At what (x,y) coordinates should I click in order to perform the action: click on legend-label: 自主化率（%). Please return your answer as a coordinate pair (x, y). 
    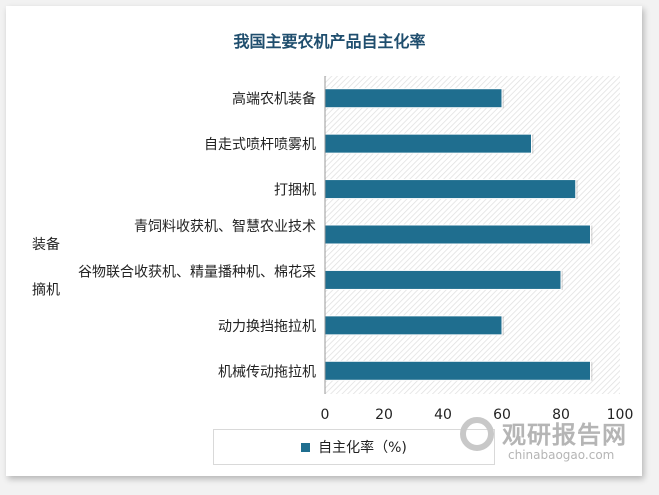
    Looking at the image, I should click on (362, 448).